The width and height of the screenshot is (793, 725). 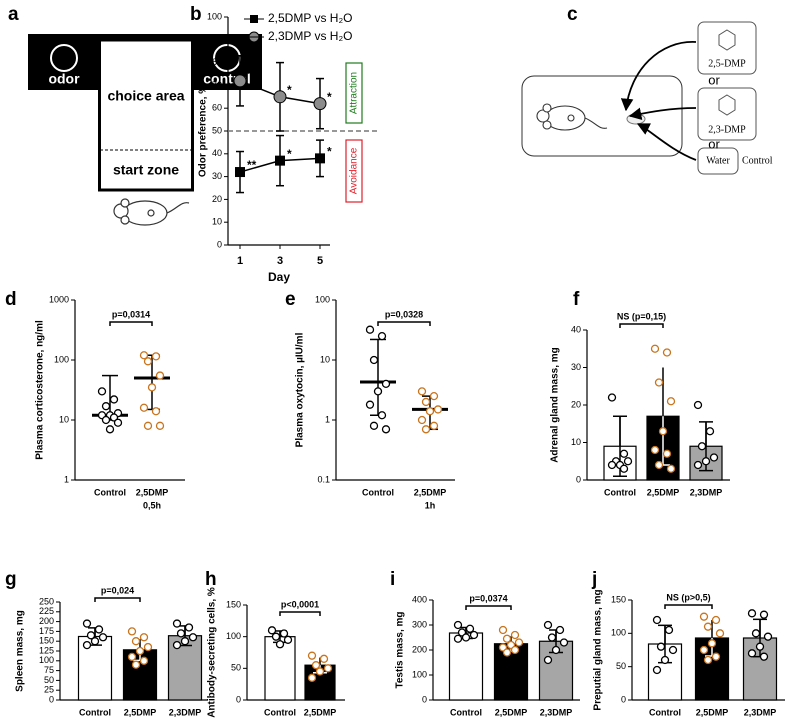 What do you see at coordinates (59, 299) in the screenshot?
I see `y-tick-label: 1000` at bounding box center [59, 299].